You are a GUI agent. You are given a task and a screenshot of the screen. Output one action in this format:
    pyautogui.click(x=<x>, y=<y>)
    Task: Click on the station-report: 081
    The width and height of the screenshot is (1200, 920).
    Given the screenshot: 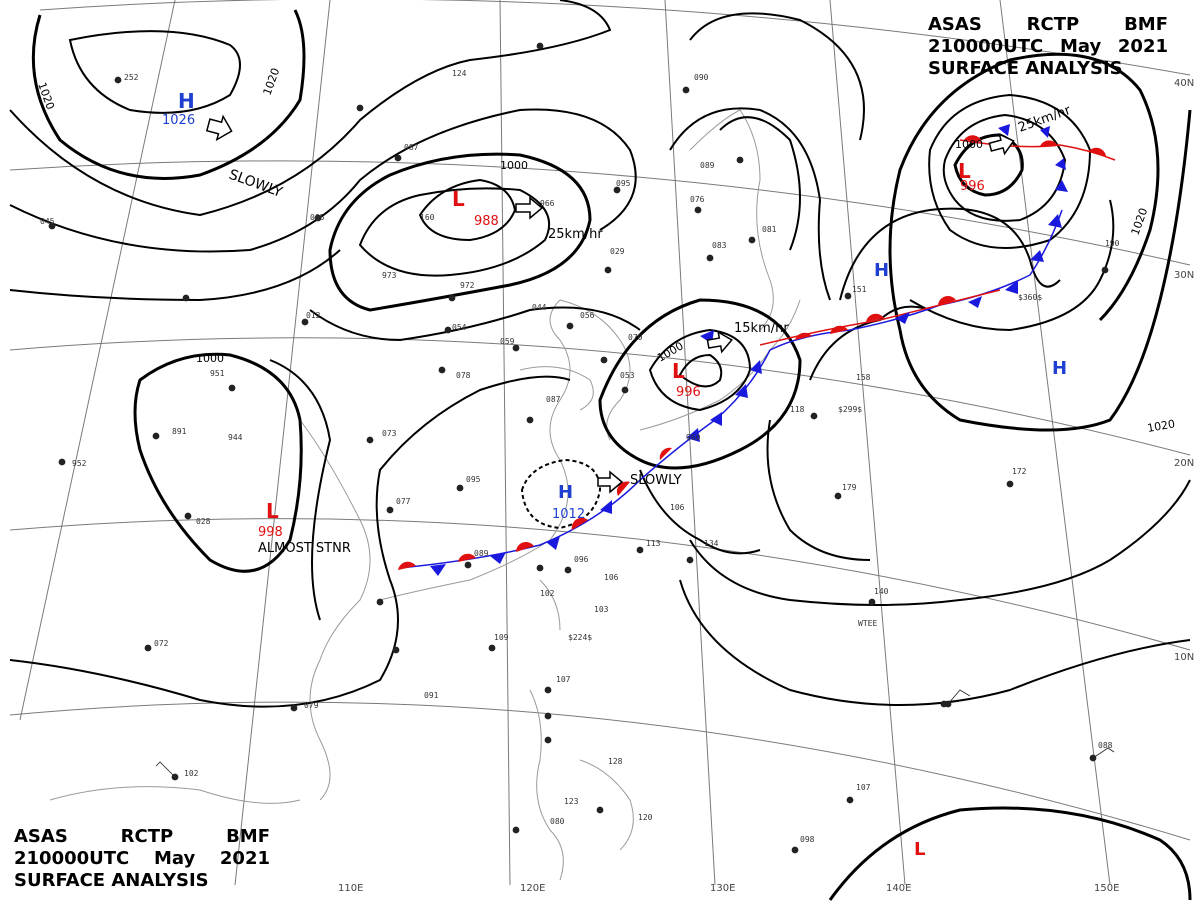 What is the action you would take?
    pyautogui.click(x=769, y=229)
    